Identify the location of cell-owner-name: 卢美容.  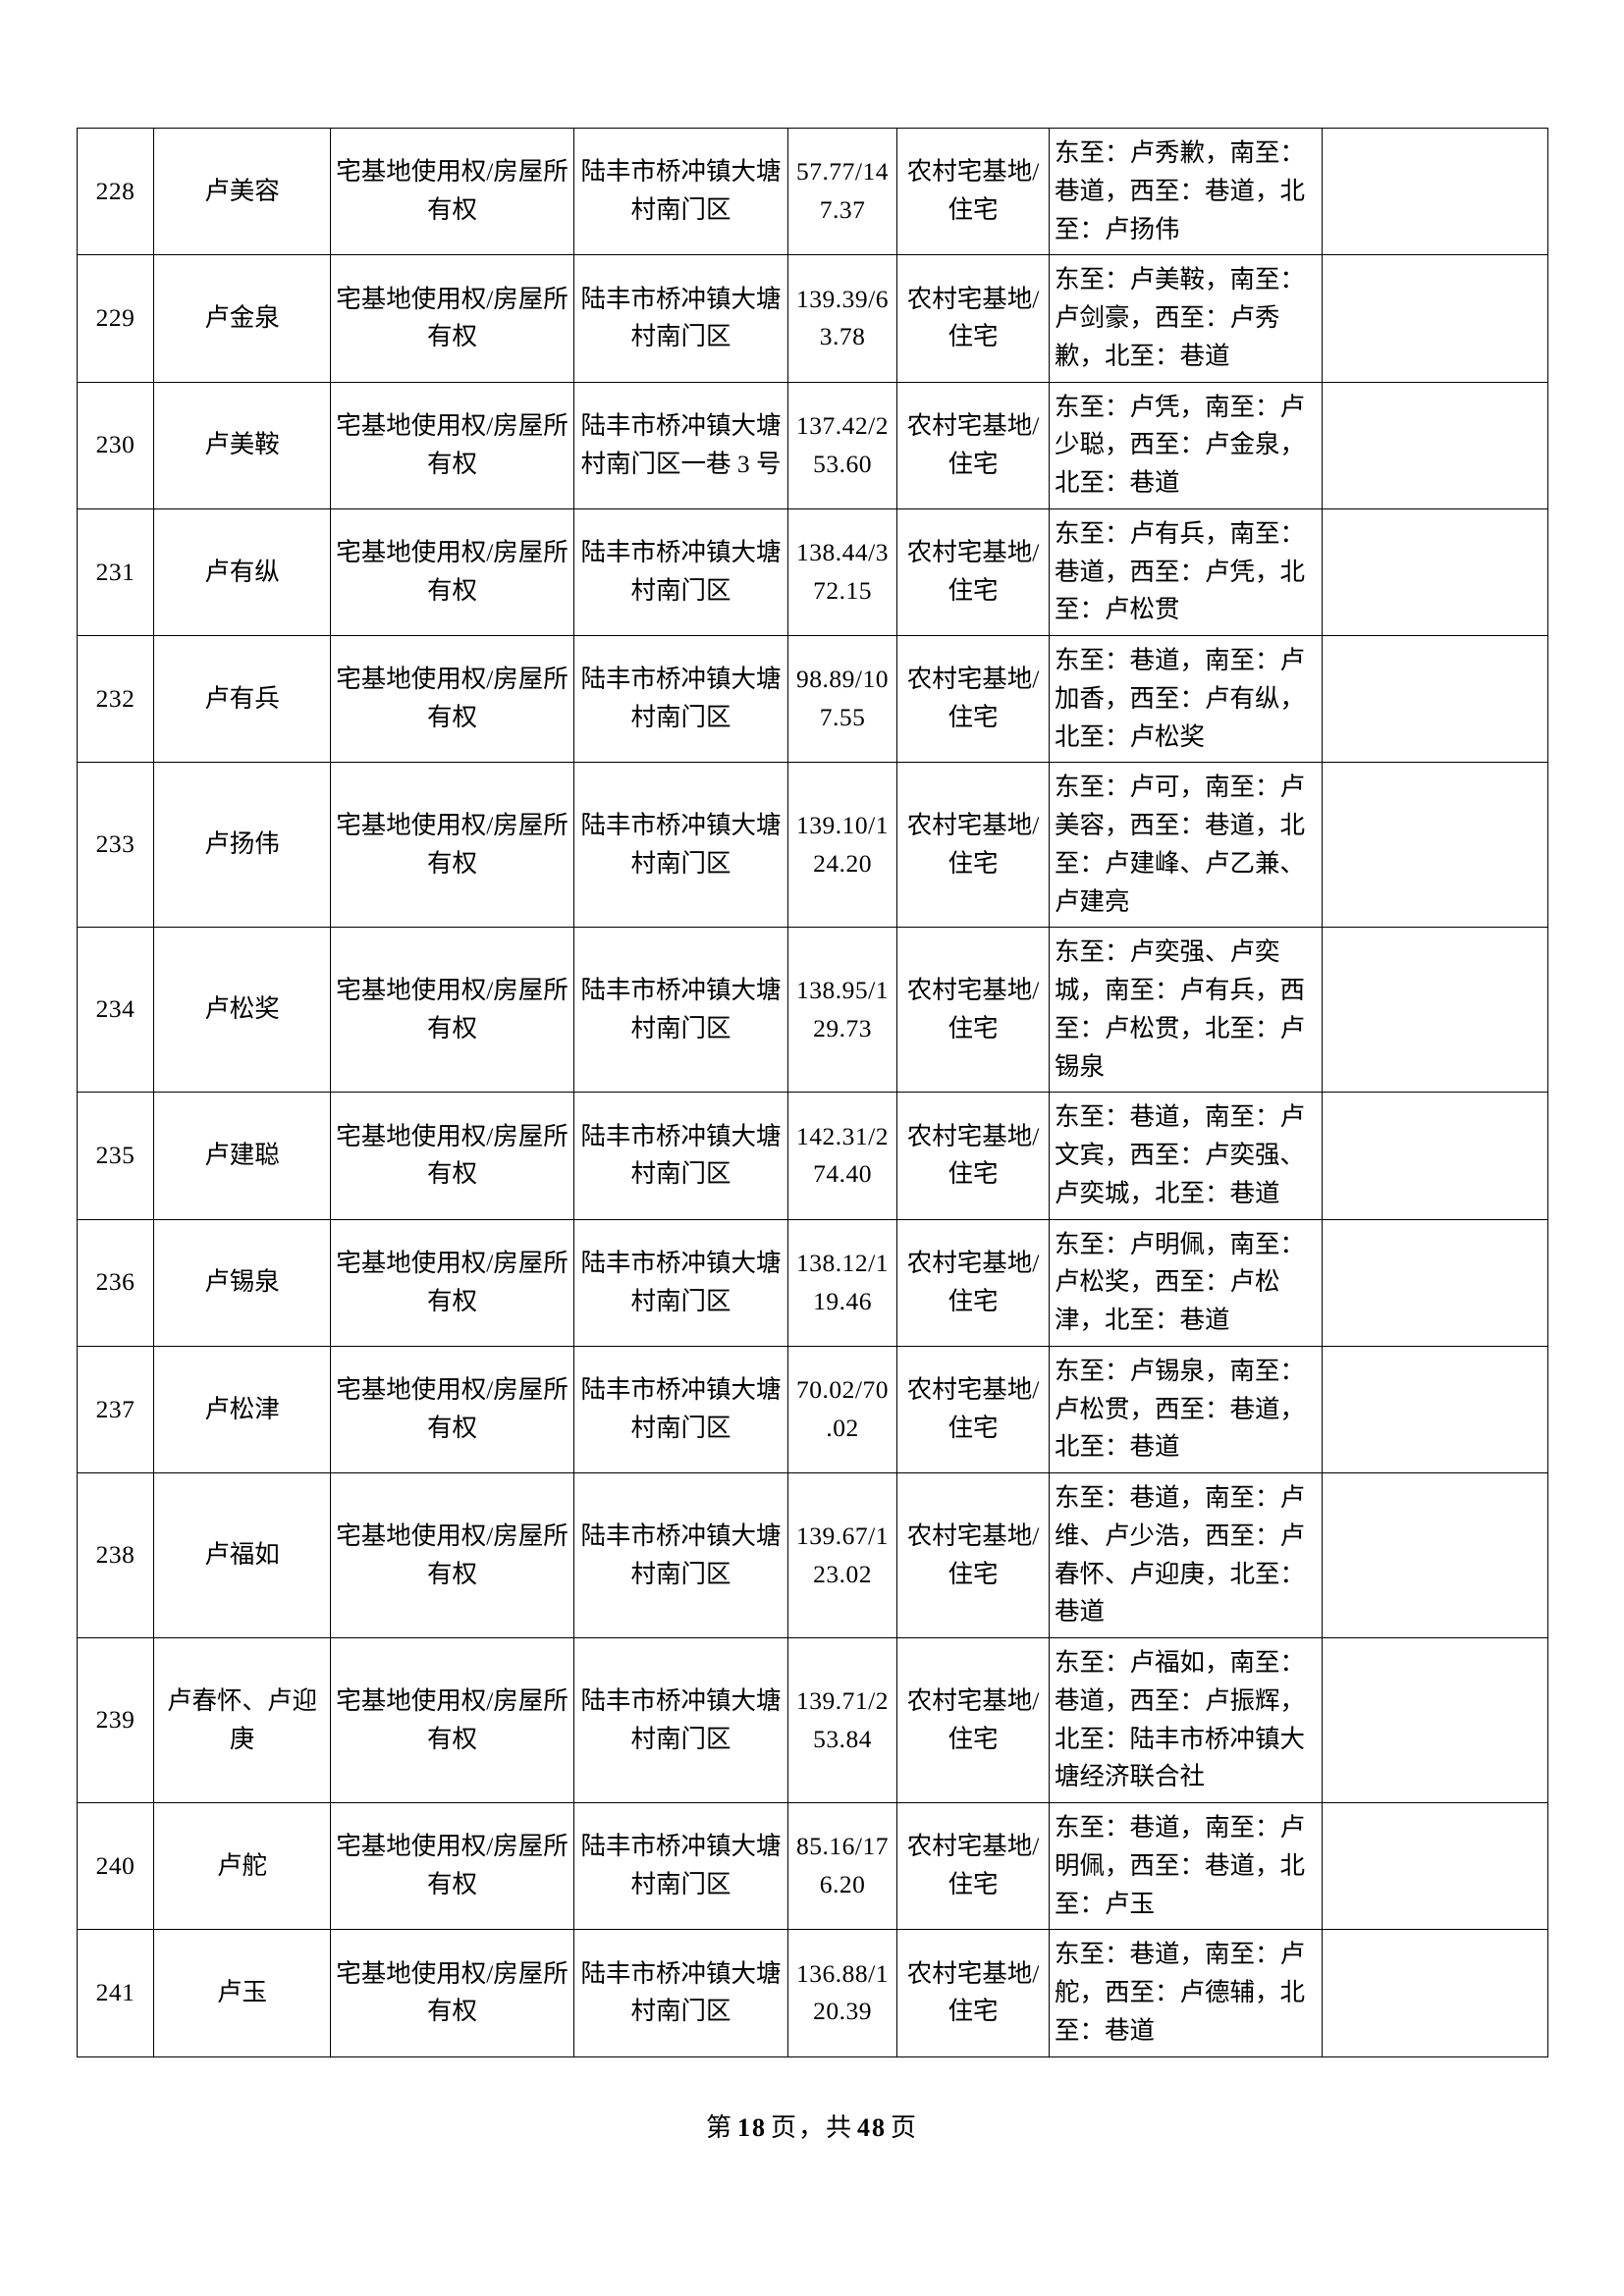
(242, 191).